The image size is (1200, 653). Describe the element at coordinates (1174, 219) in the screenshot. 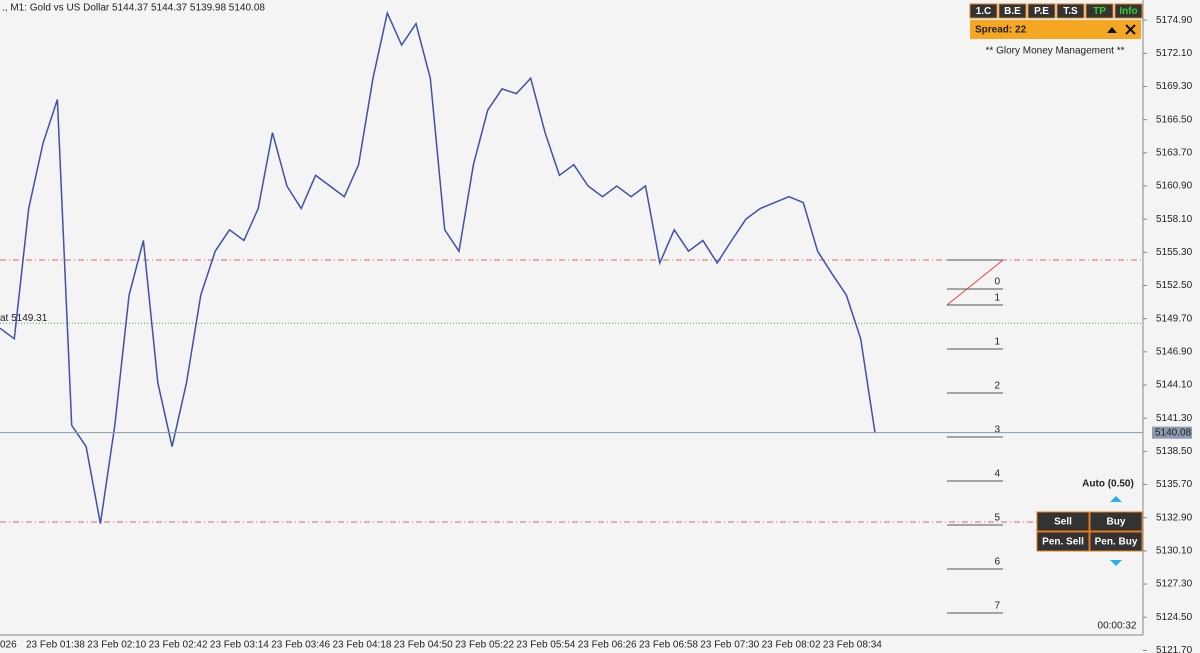

I see `y-tick-label: 5158.10` at that location.